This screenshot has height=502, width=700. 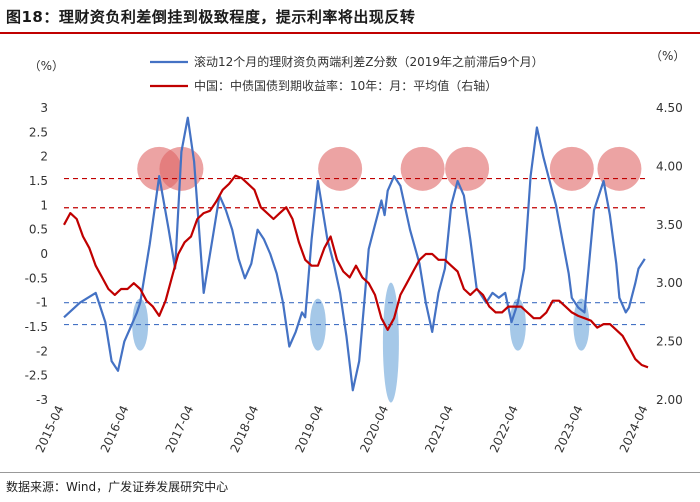 What do you see at coordinates (42, 303) in the screenshot?
I see `left-tick-label: -1` at bounding box center [42, 303].